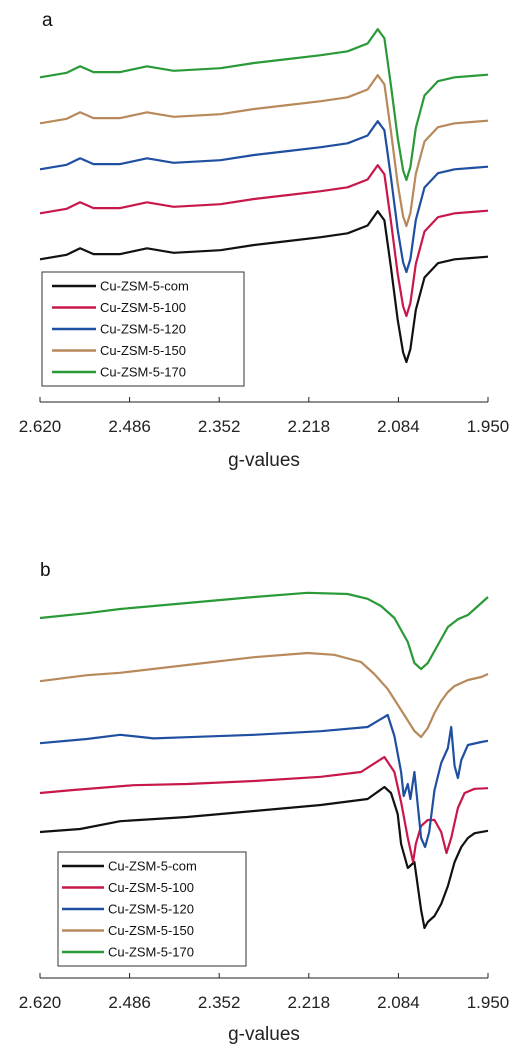 This screenshot has width=520, height=1045. What do you see at coordinates (264, 992) in the screenshot?
I see `x-ticks-b: 2.620 2.486 2.352 2.218 2.084 1.950` at bounding box center [264, 992].